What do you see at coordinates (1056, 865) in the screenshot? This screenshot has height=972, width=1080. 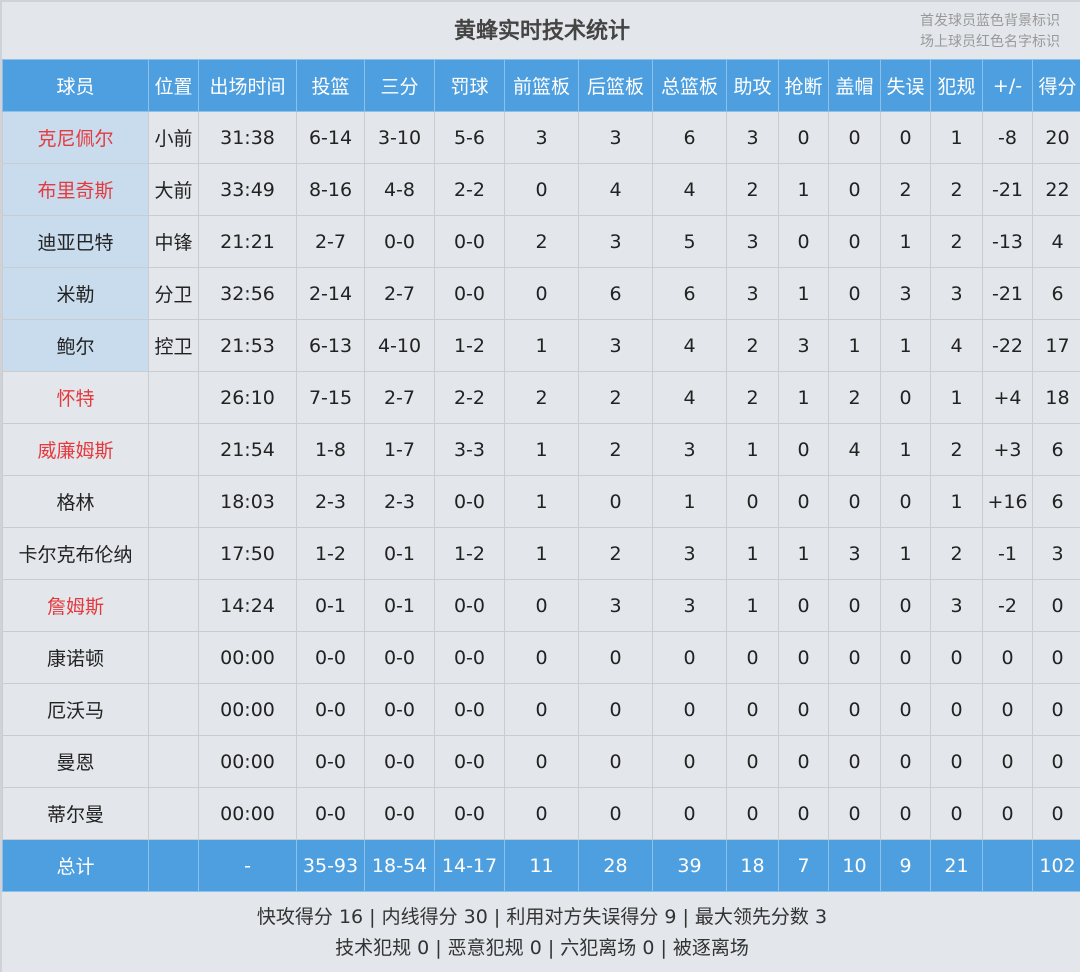 I see `total-cell: 102` at bounding box center [1056, 865].